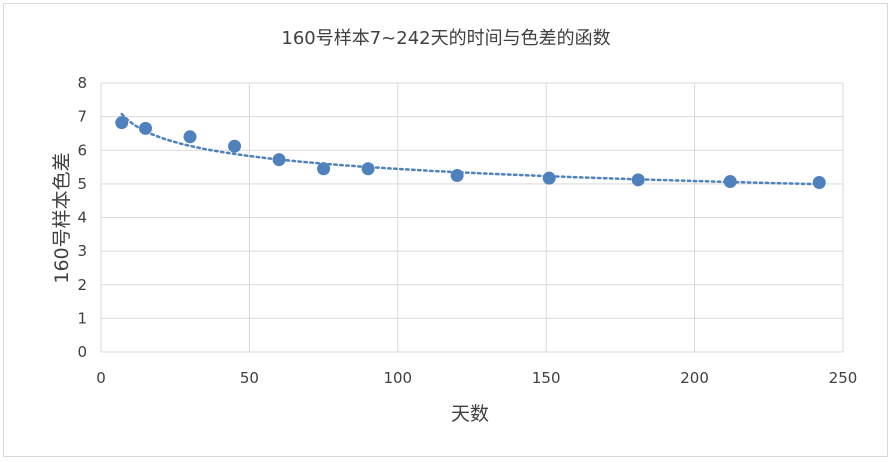 The height and width of the screenshot is (462, 893). I want to click on y-tick-label: 0, so click(82, 352).